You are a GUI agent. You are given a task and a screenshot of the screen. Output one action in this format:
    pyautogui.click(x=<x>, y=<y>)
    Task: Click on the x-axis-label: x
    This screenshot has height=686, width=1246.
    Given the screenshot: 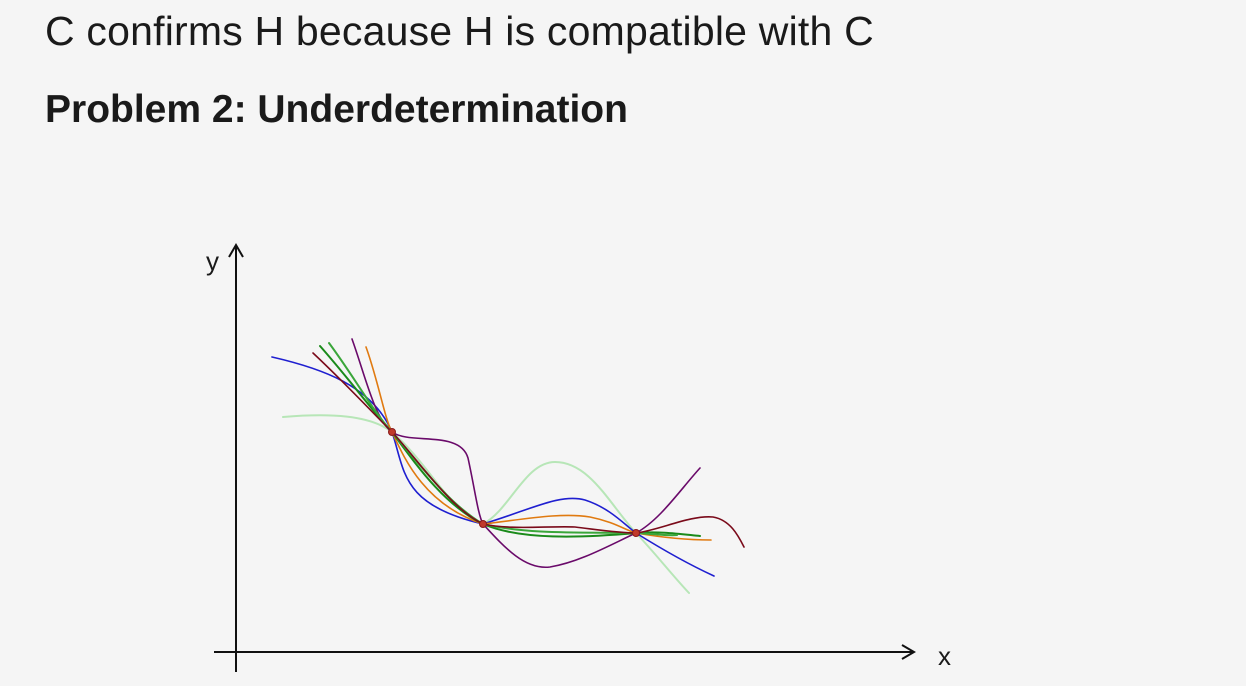 What is the action you would take?
    pyautogui.click(x=944, y=656)
    